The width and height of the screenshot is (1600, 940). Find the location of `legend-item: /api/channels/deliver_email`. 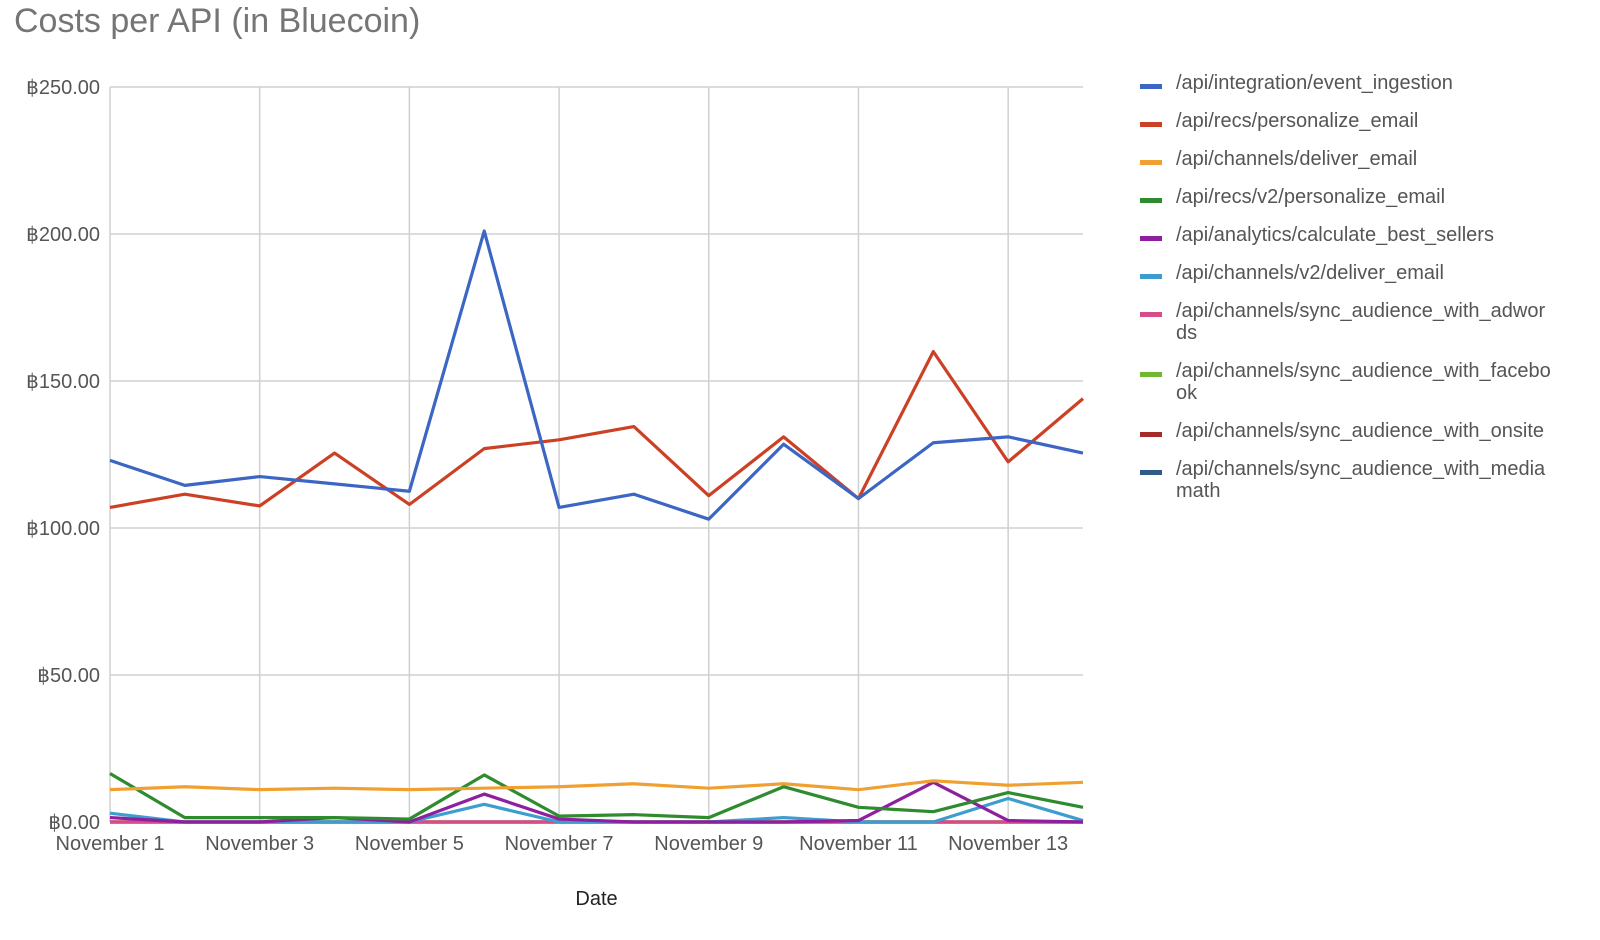

legend-item: /api/channels/deliver_email is located at coordinates (1370, 159).